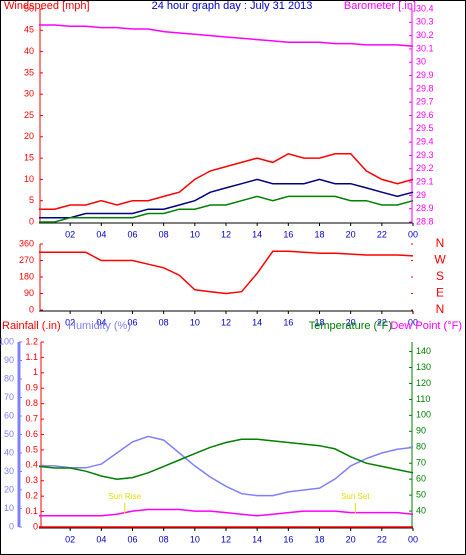 The image size is (466, 555). What do you see at coordinates (29, 157) in the screenshot?
I see `tick-label: 15` at bounding box center [29, 157].